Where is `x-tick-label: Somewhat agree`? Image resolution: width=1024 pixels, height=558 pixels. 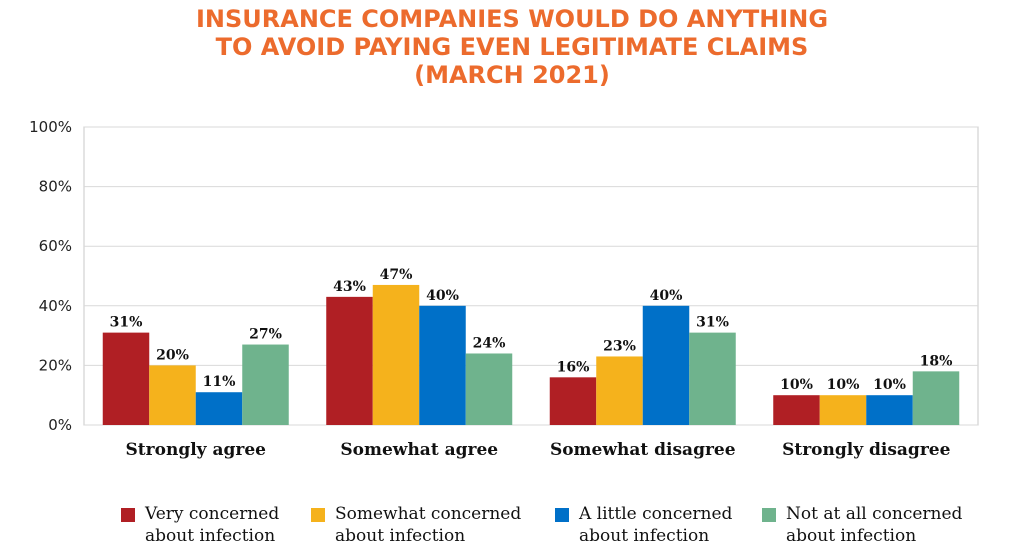
x-tick-label: Somewhat agree is located at coordinates (419, 450).